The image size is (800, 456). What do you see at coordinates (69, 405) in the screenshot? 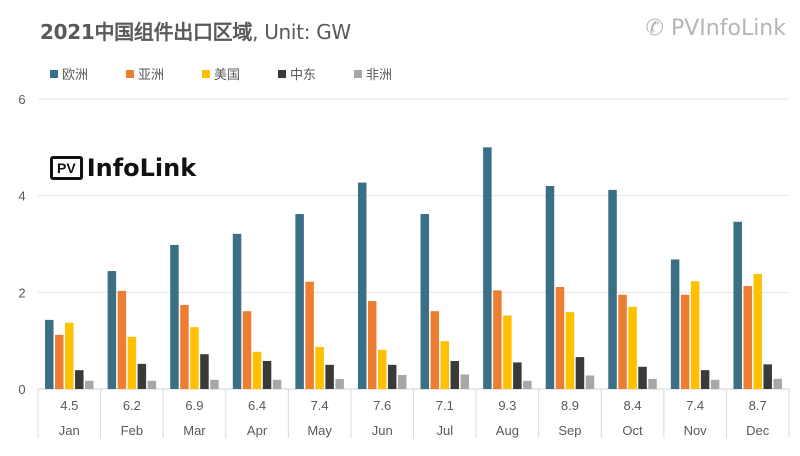
I see `total-label: 4.5` at bounding box center [69, 405].